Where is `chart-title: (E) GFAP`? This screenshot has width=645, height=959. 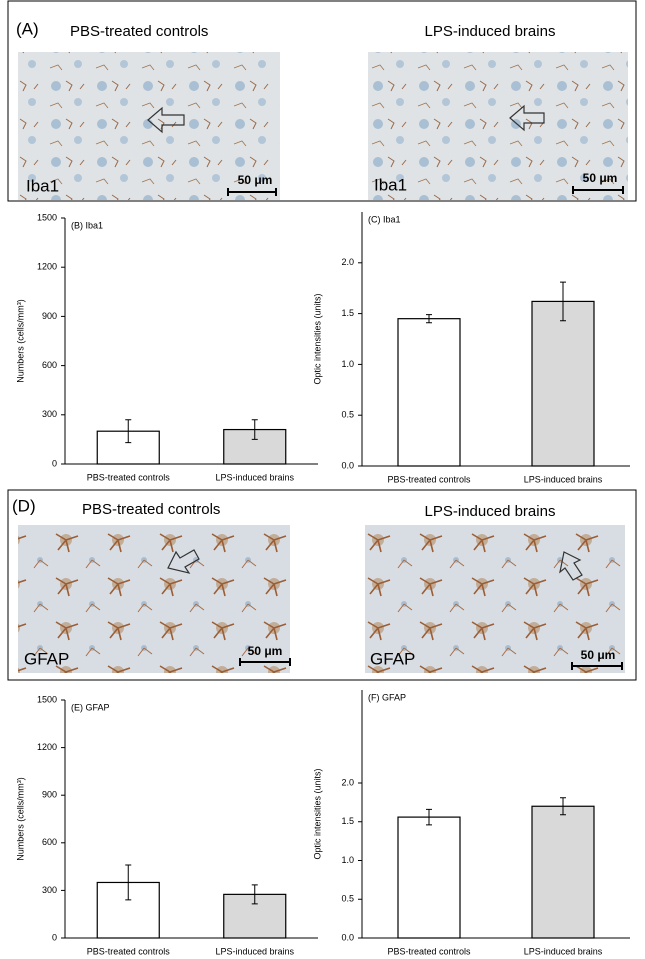
chart-title: (E) GFAP is located at coordinates (90, 707).